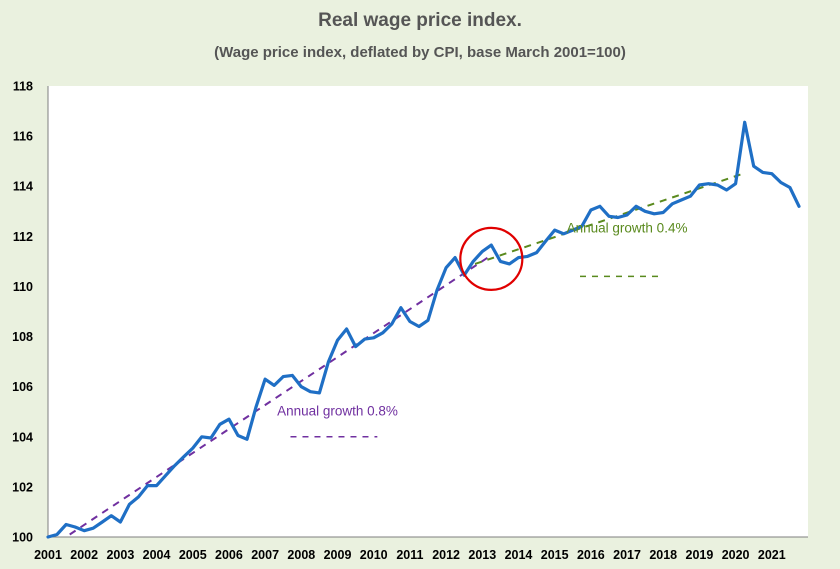 The image size is (840, 569). I want to click on x-tick-label: 2017, so click(627, 555).